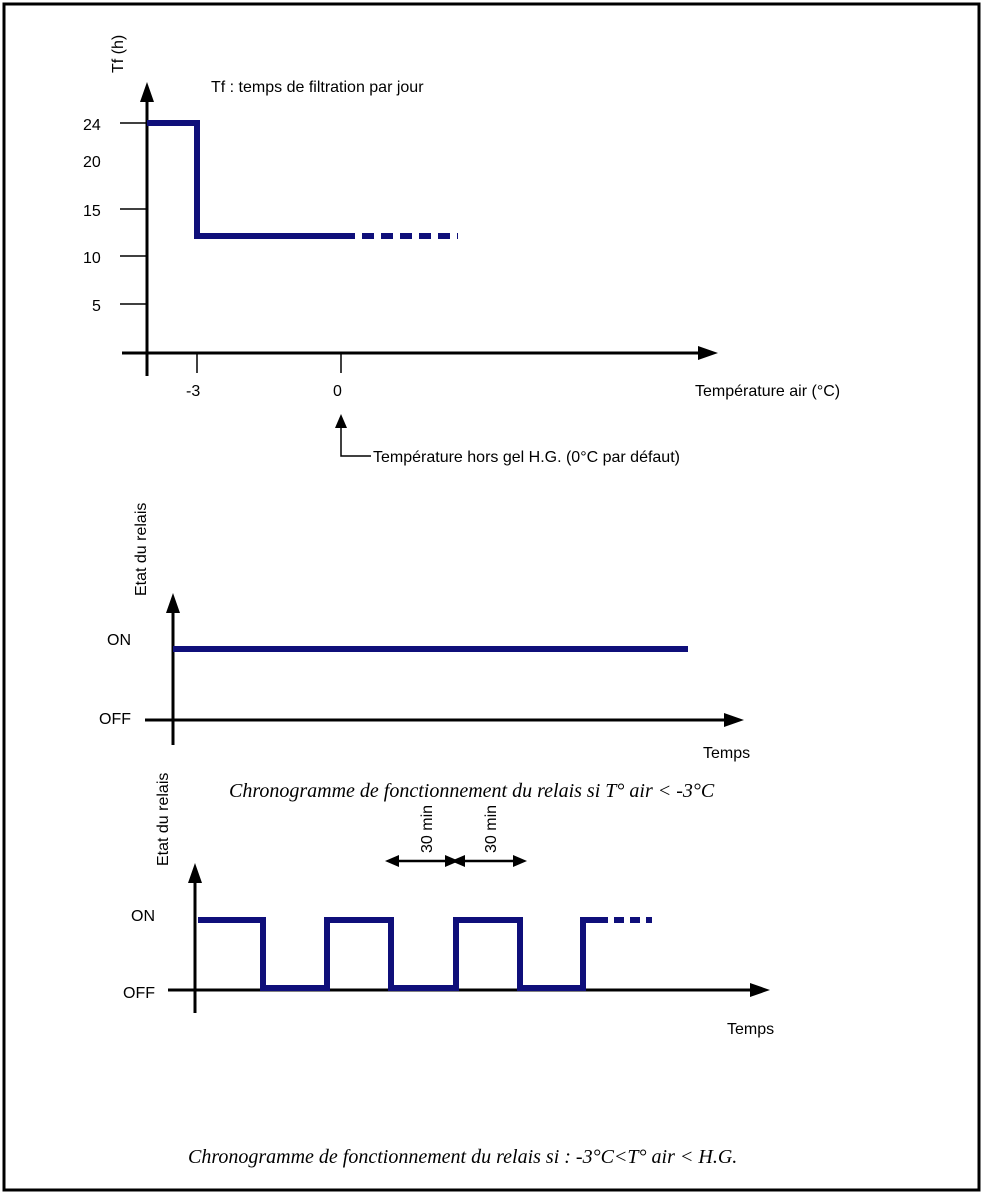 The width and height of the screenshot is (982, 1193). Describe the element at coordinates (92, 162) in the screenshot. I see `y-tick-label-20: 20` at that location.